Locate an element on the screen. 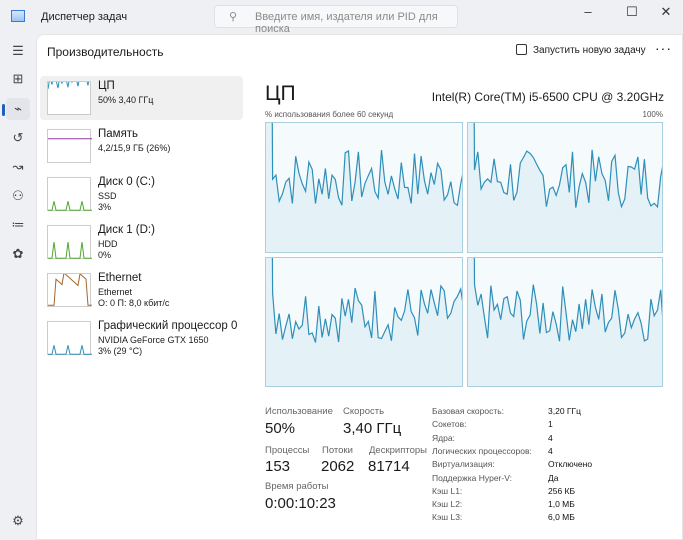  maximize-button: ☐ is located at coordinates (632, 11).